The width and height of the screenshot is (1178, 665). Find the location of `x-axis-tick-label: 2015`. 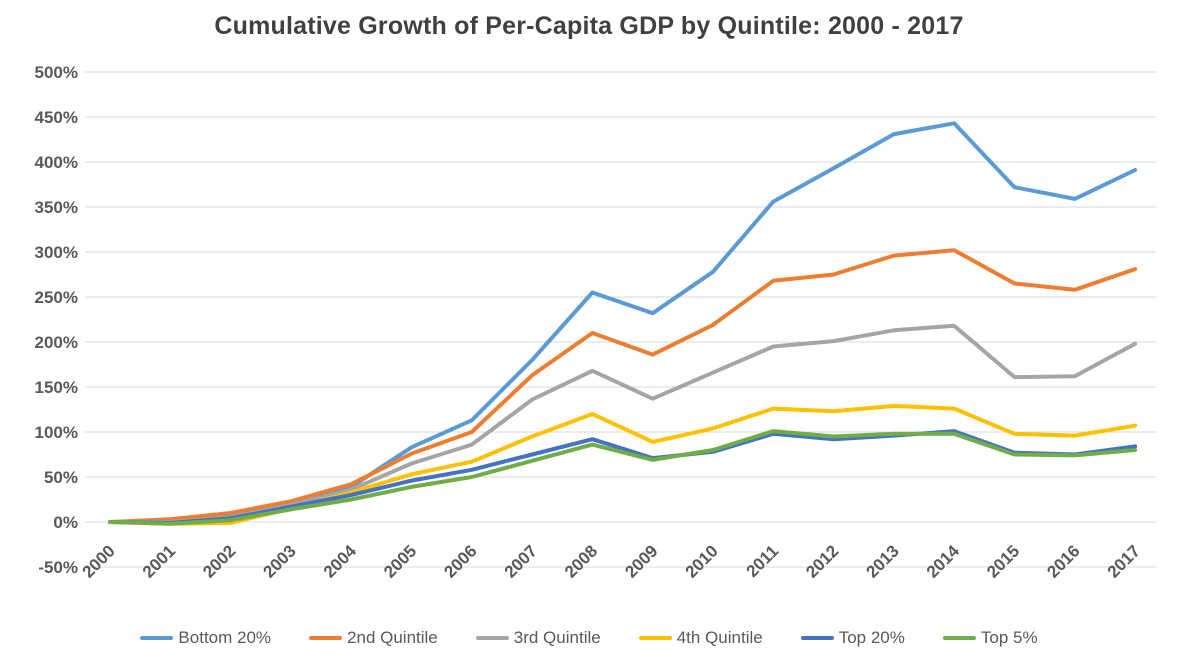

x-axis-tick-label: 2015 is located at coordinates (1003, 561).